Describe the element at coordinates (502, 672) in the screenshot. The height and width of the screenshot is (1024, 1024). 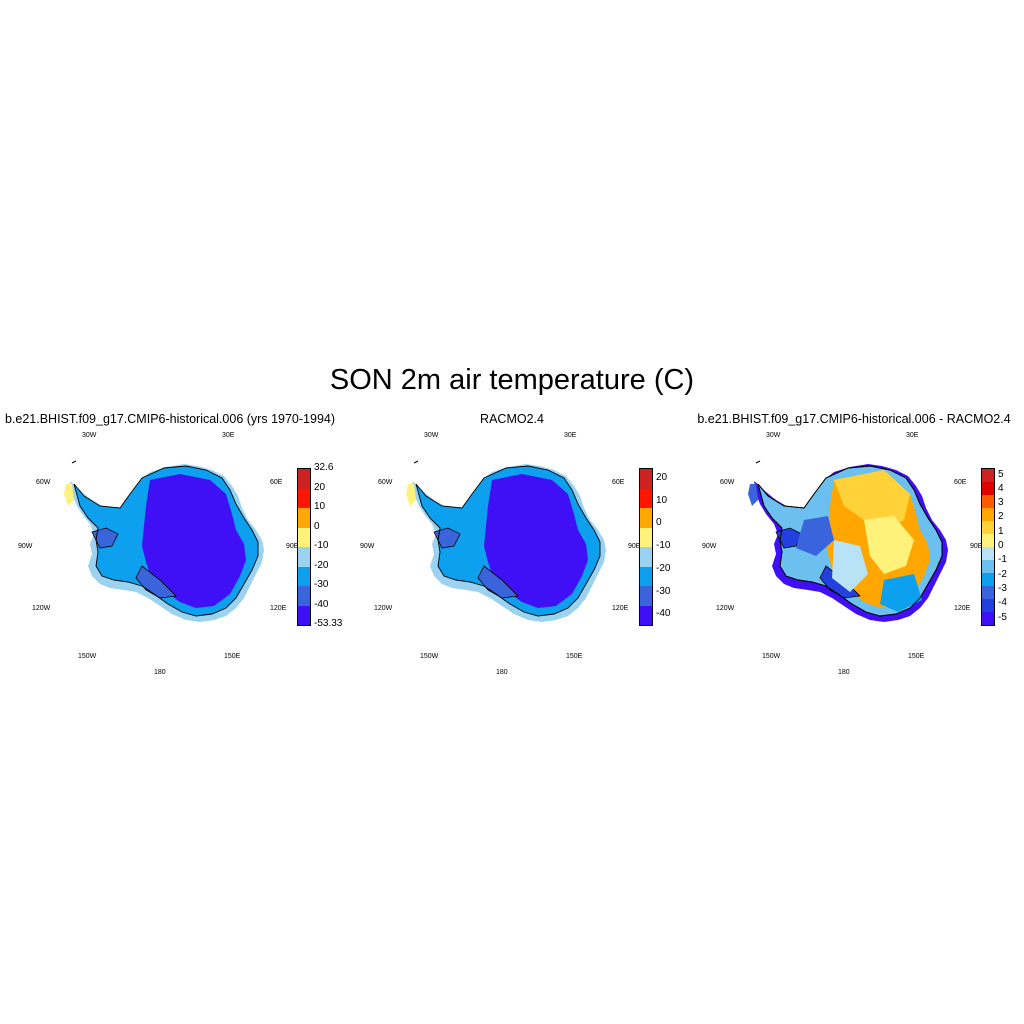
I see `longitude-label: 180` at that location.